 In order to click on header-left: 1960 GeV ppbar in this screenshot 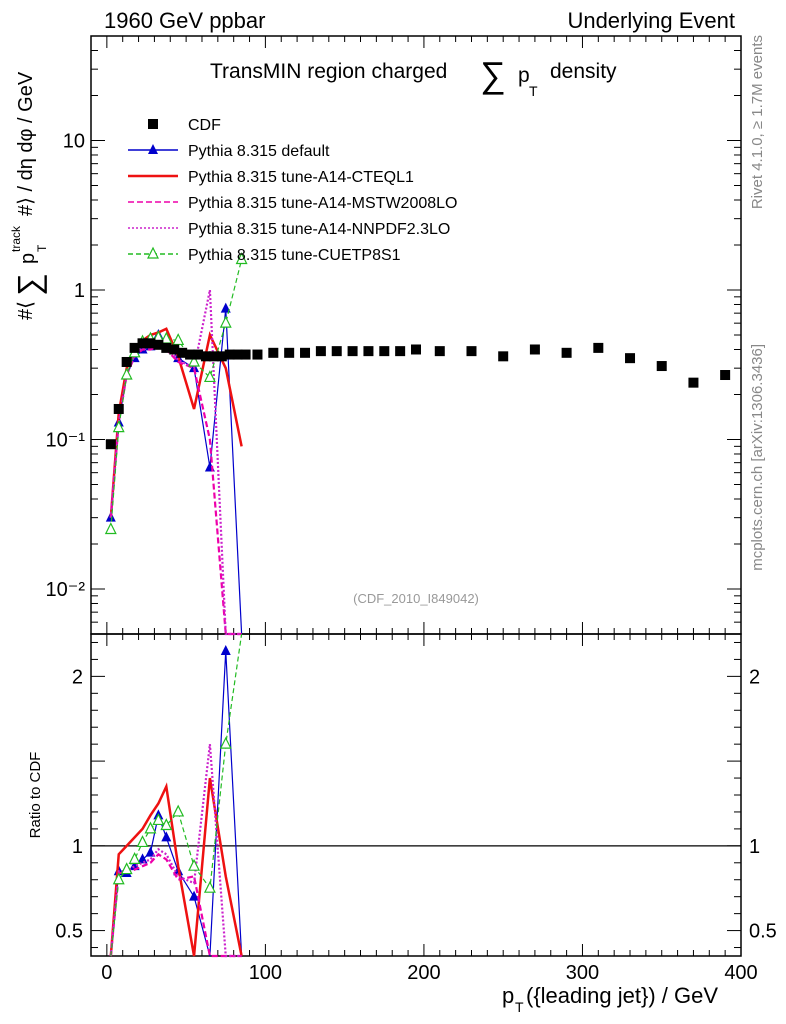, I will do `click(184, 20)`.